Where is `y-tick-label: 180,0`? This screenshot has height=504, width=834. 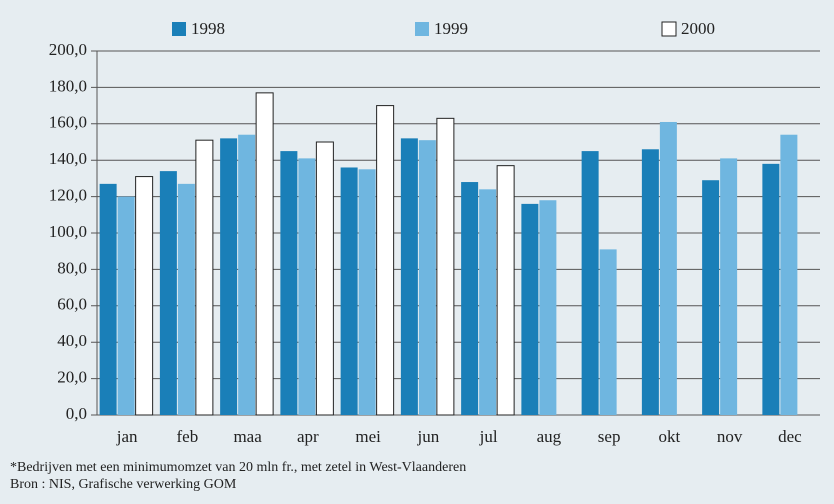
y-tick-label: 180,0 is located at coordinates (68, 85).